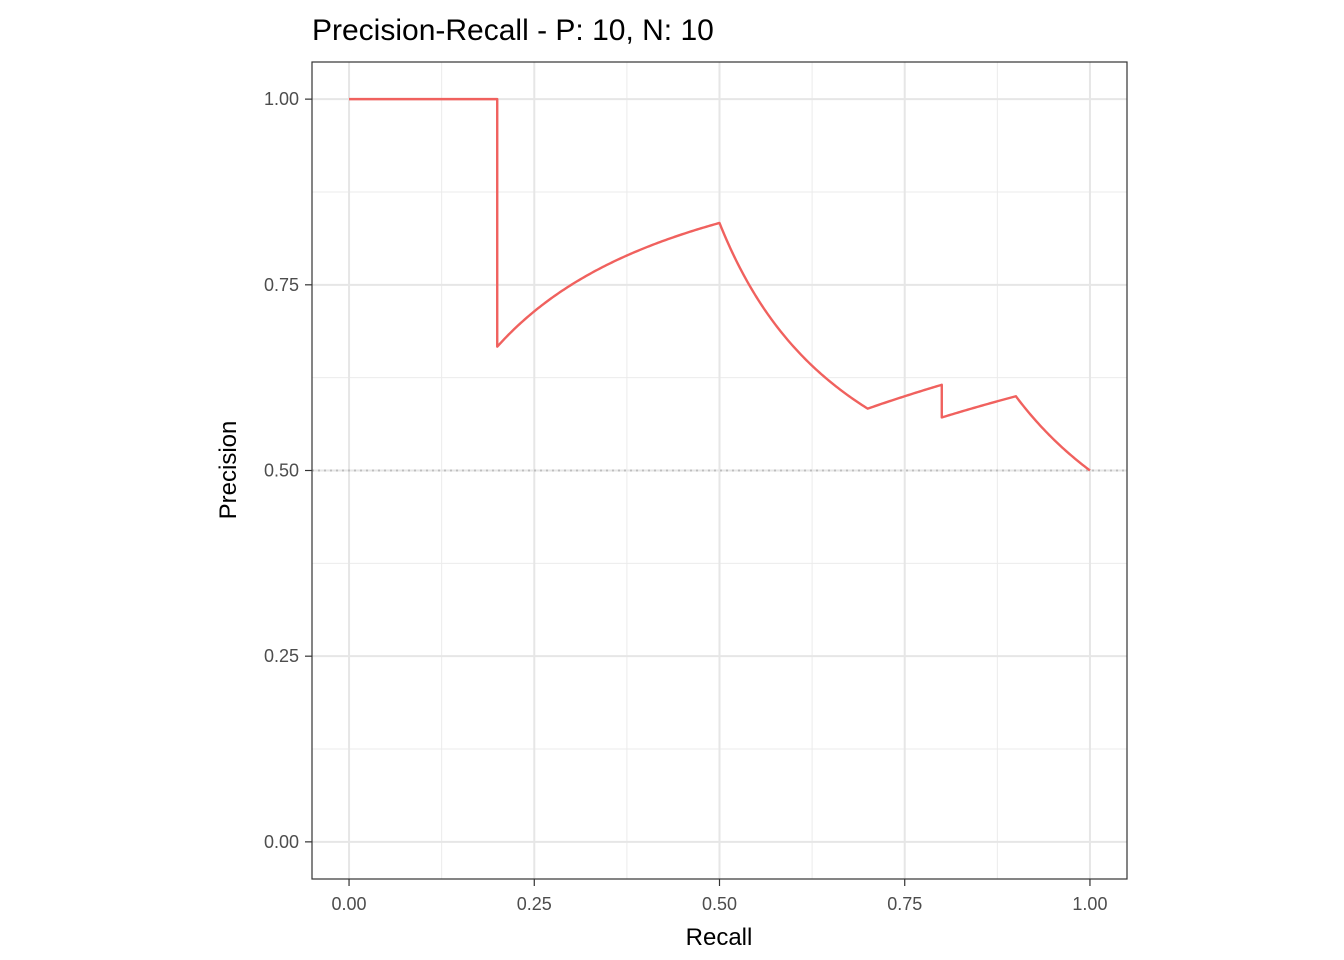 This screenshot has width=1344, height=960. What do you see at coordinates (281, 99) in the screenshot?
I see `y-tick-label: 1.00` at bounding box center [281, 99].